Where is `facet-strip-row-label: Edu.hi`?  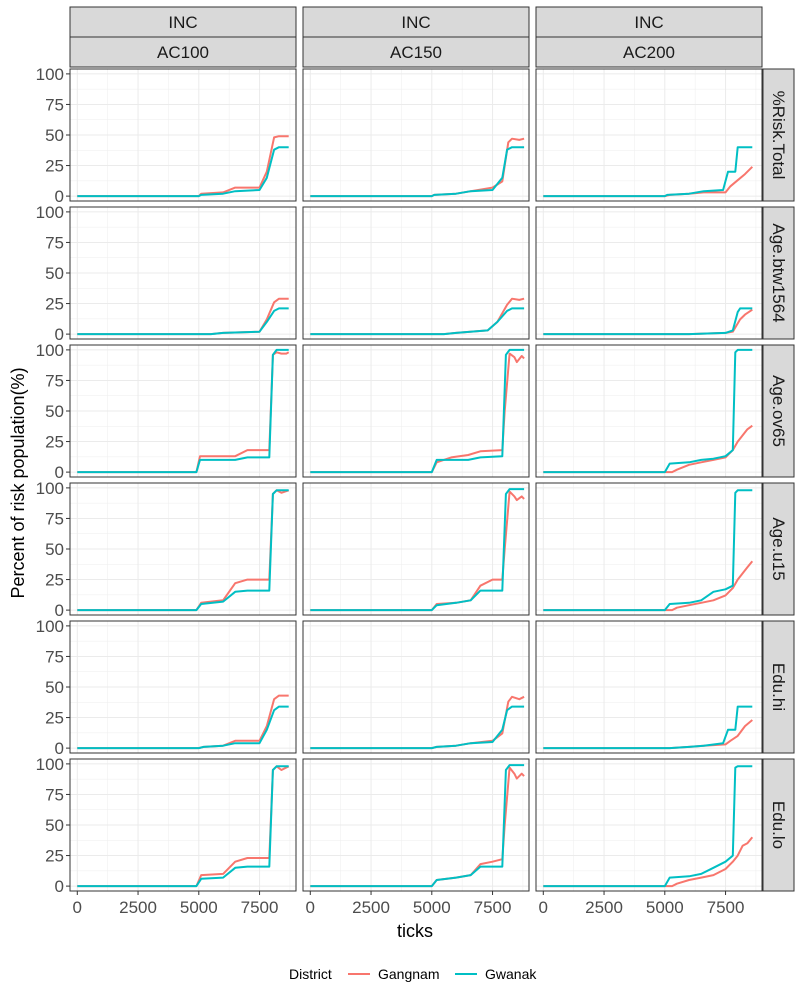
facet-strip-row-label: Edu.hi is located at coordinates (778, 687).